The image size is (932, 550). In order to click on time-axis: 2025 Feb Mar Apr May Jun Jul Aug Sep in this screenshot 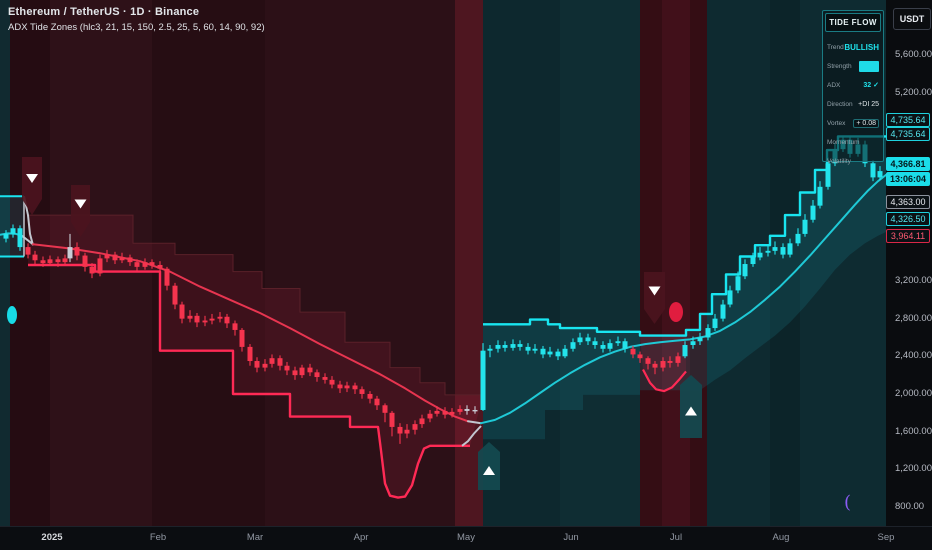, I will do `click(466, 538)`.